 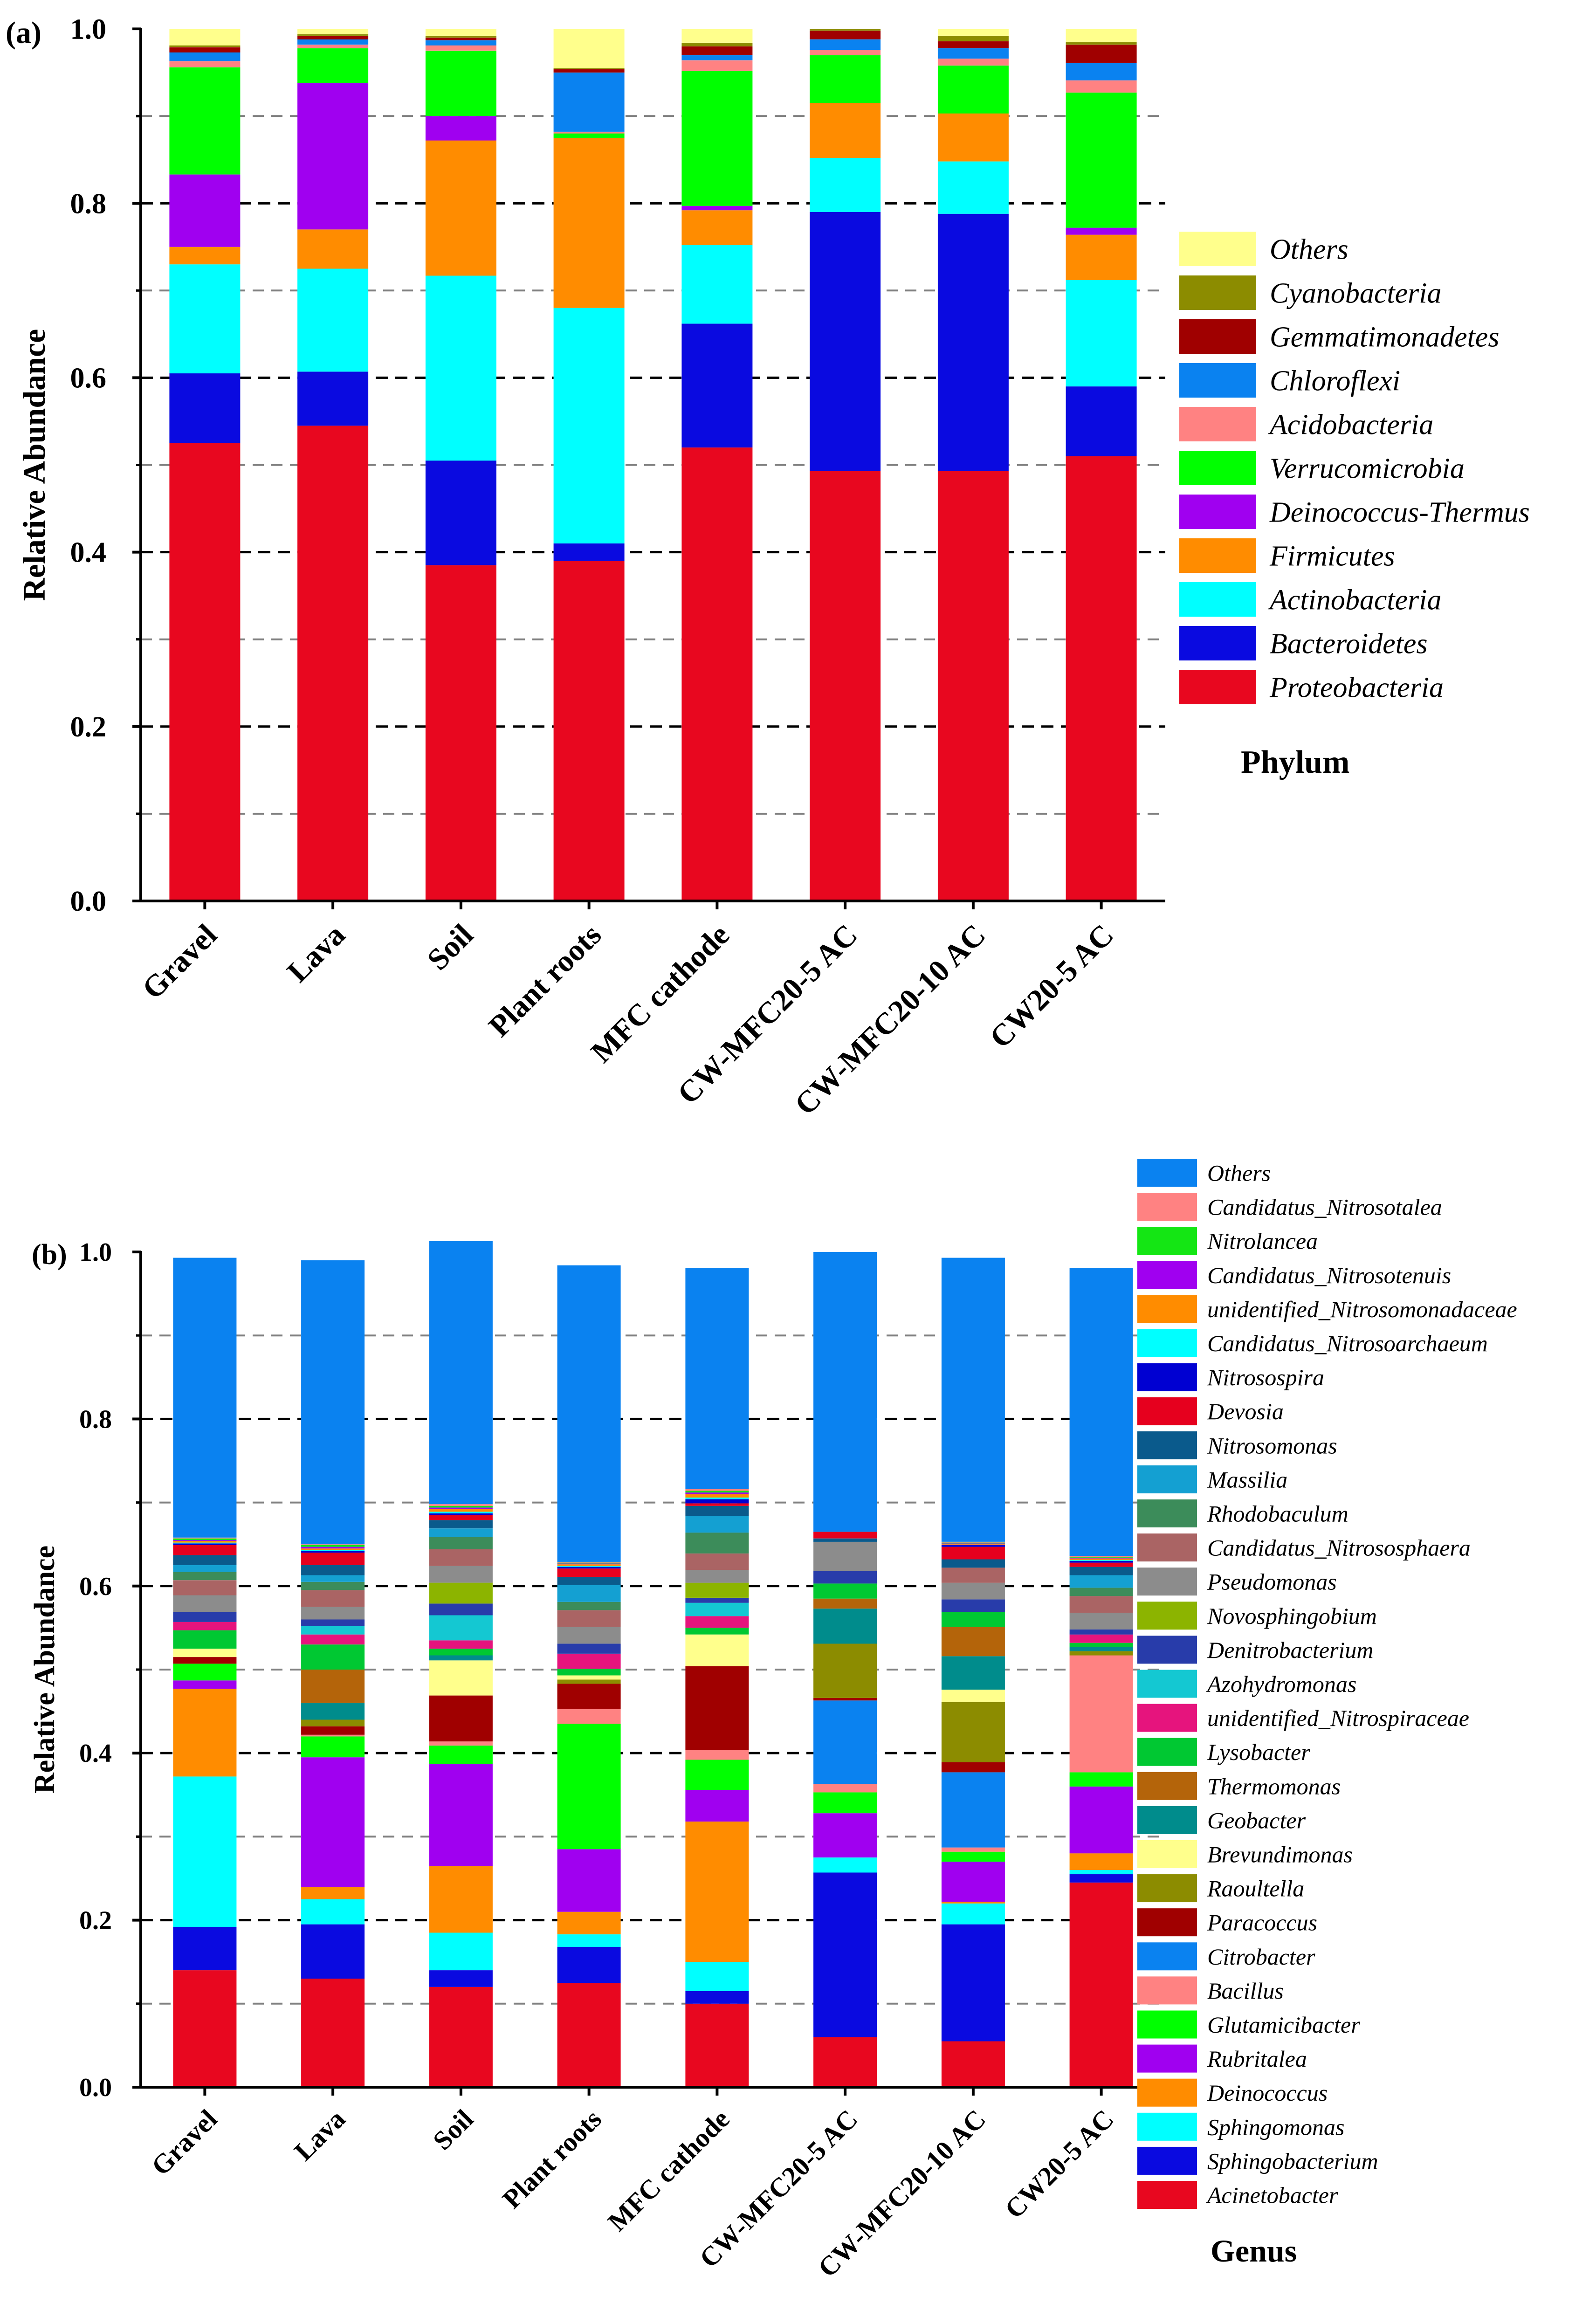 I want to click on bar-segment-sphingobacterium-mfc-cathode, so click(x=717, y=1997).